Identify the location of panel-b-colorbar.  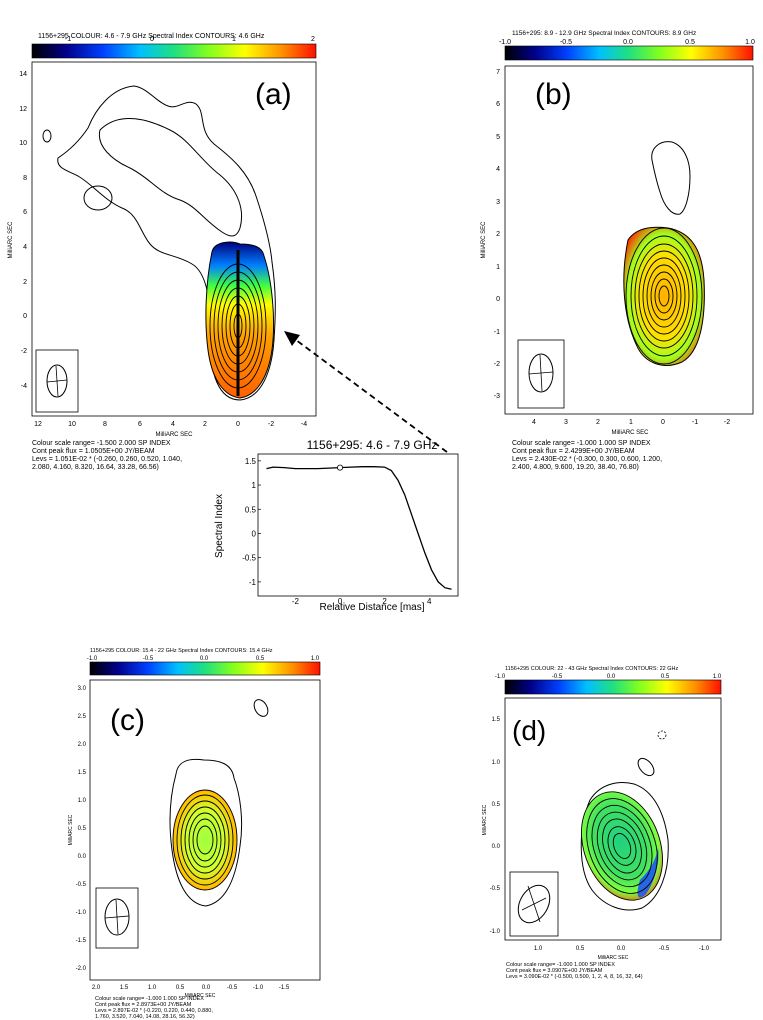
(629, 53).